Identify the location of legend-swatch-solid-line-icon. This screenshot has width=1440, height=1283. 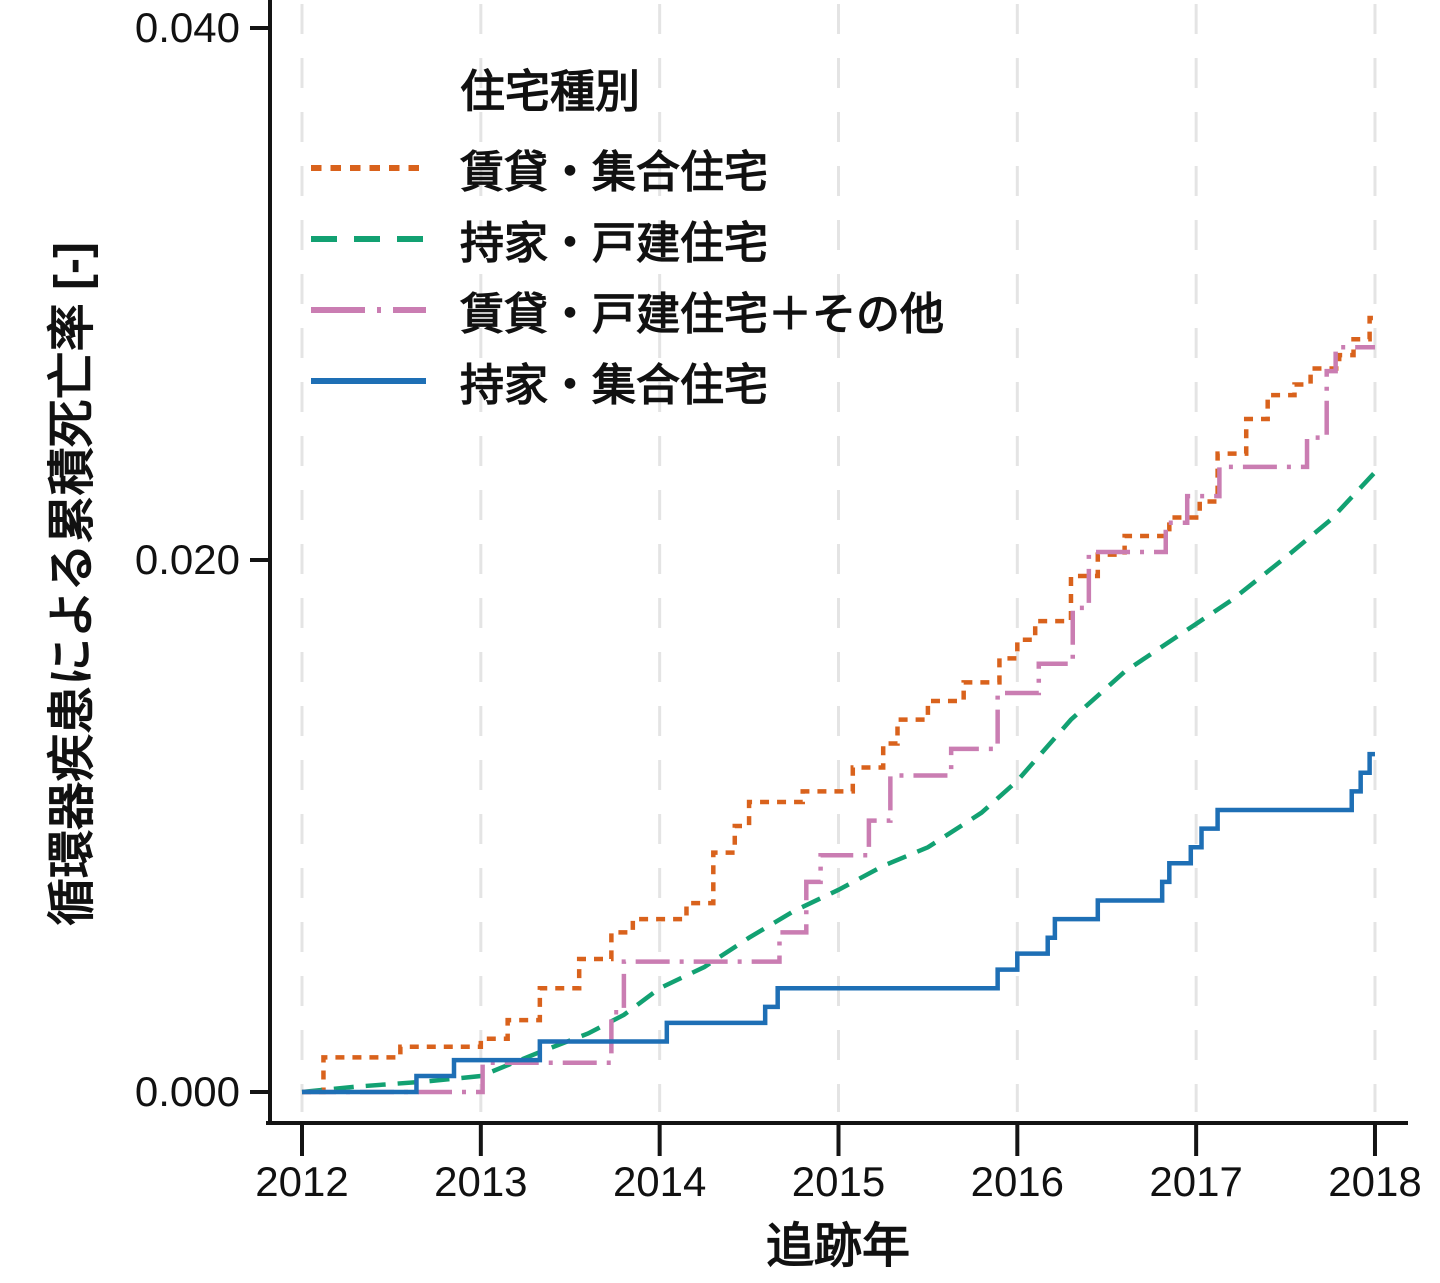
(368, 380).